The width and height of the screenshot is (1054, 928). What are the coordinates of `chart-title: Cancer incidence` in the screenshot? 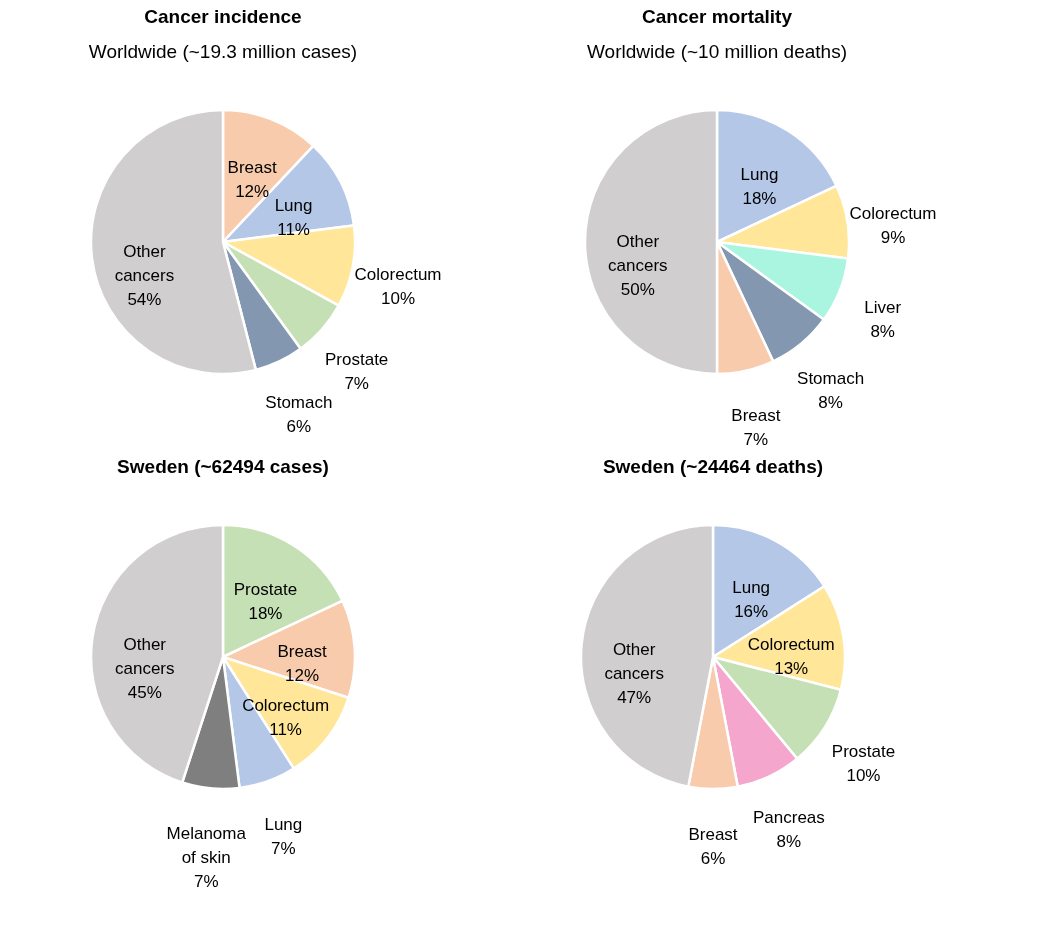 It's located at (223, 16).